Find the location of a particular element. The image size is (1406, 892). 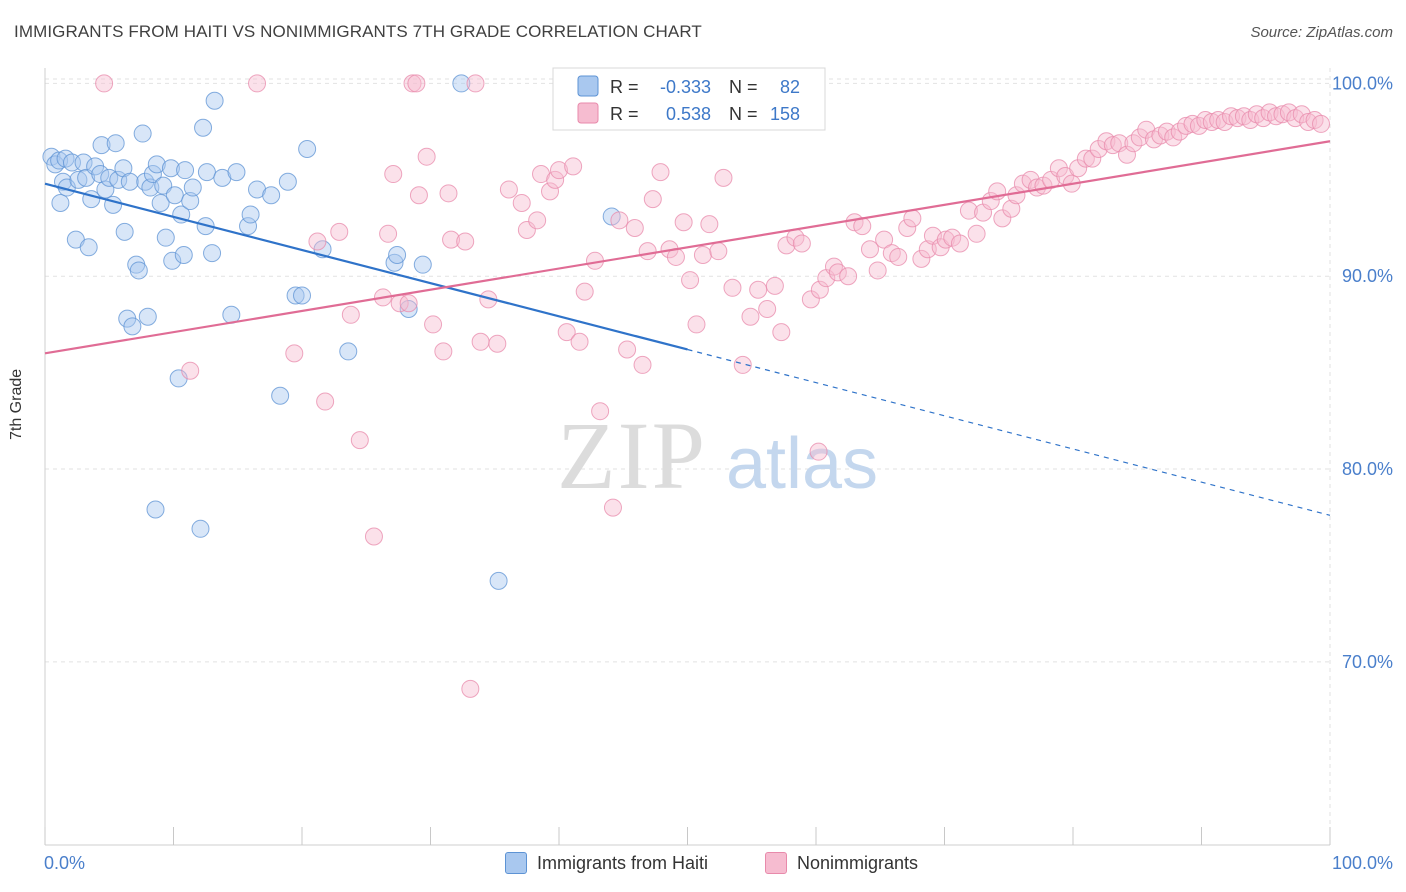

y-tick-label: 80.0% is located at coordinates (1367, 469).